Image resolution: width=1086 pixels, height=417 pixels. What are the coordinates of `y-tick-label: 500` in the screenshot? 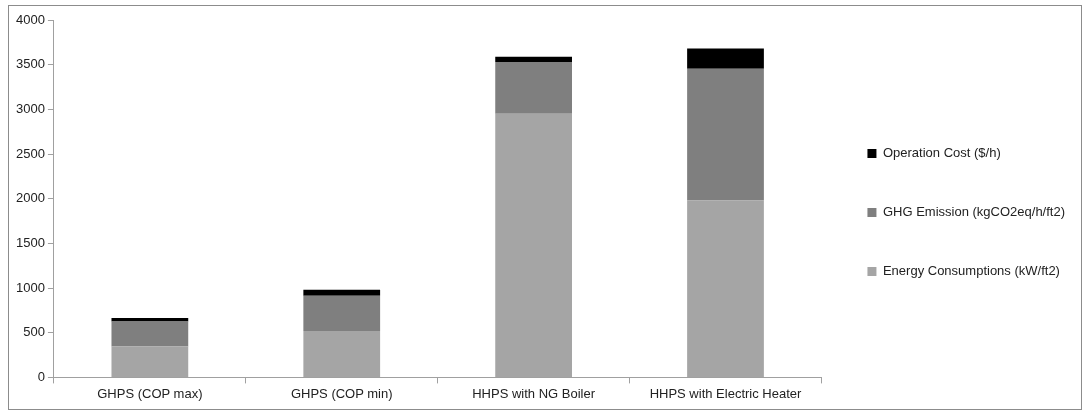 It's located at (34, 332).